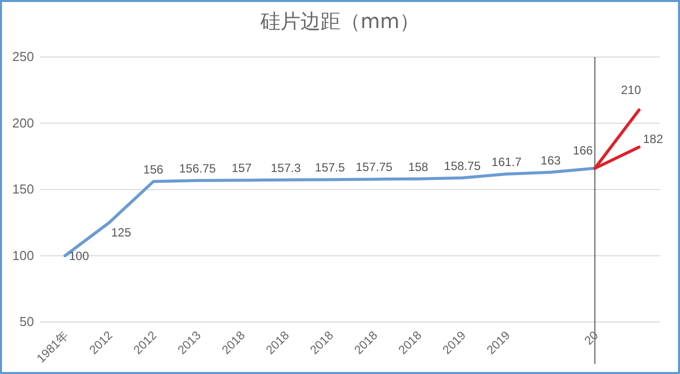 The height and width of the screenshot is (374, 680). I want to click on data-label: 125, so click(121, 233).